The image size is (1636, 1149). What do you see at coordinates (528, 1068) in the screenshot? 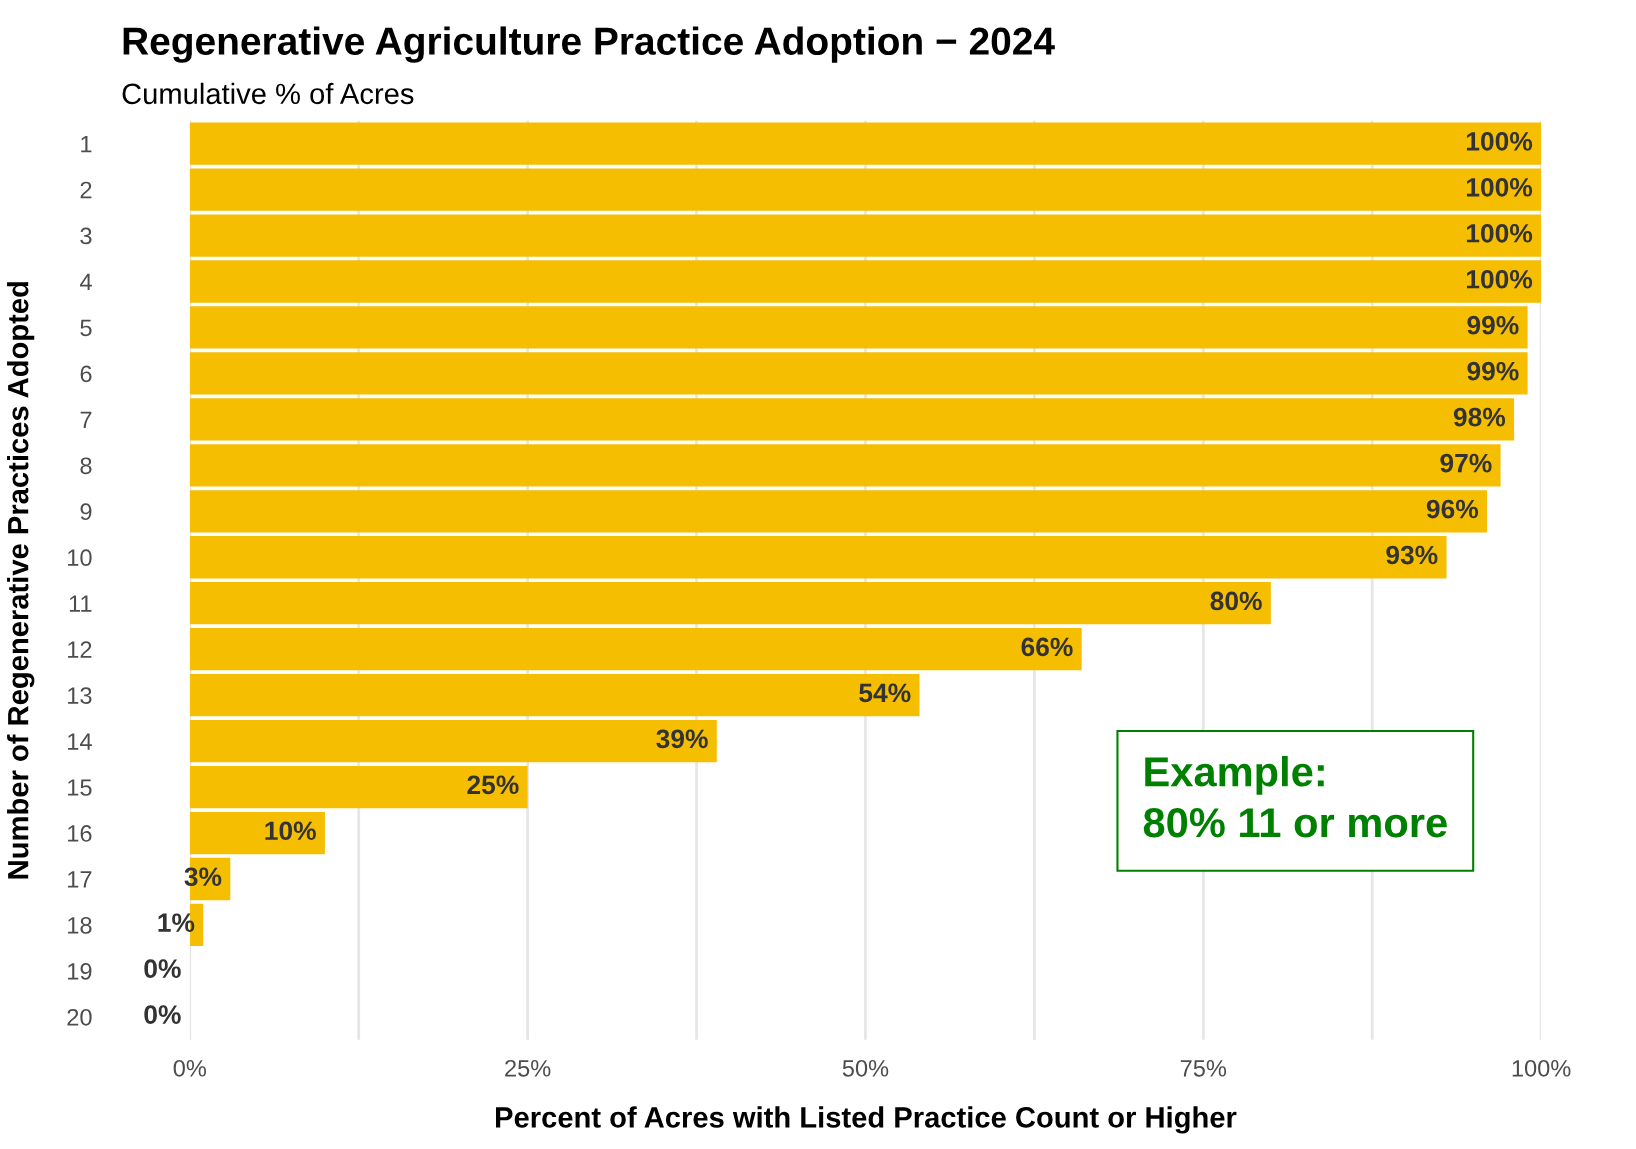
I see `x-tick-label: 25%` at bounding box center [528, 1068].